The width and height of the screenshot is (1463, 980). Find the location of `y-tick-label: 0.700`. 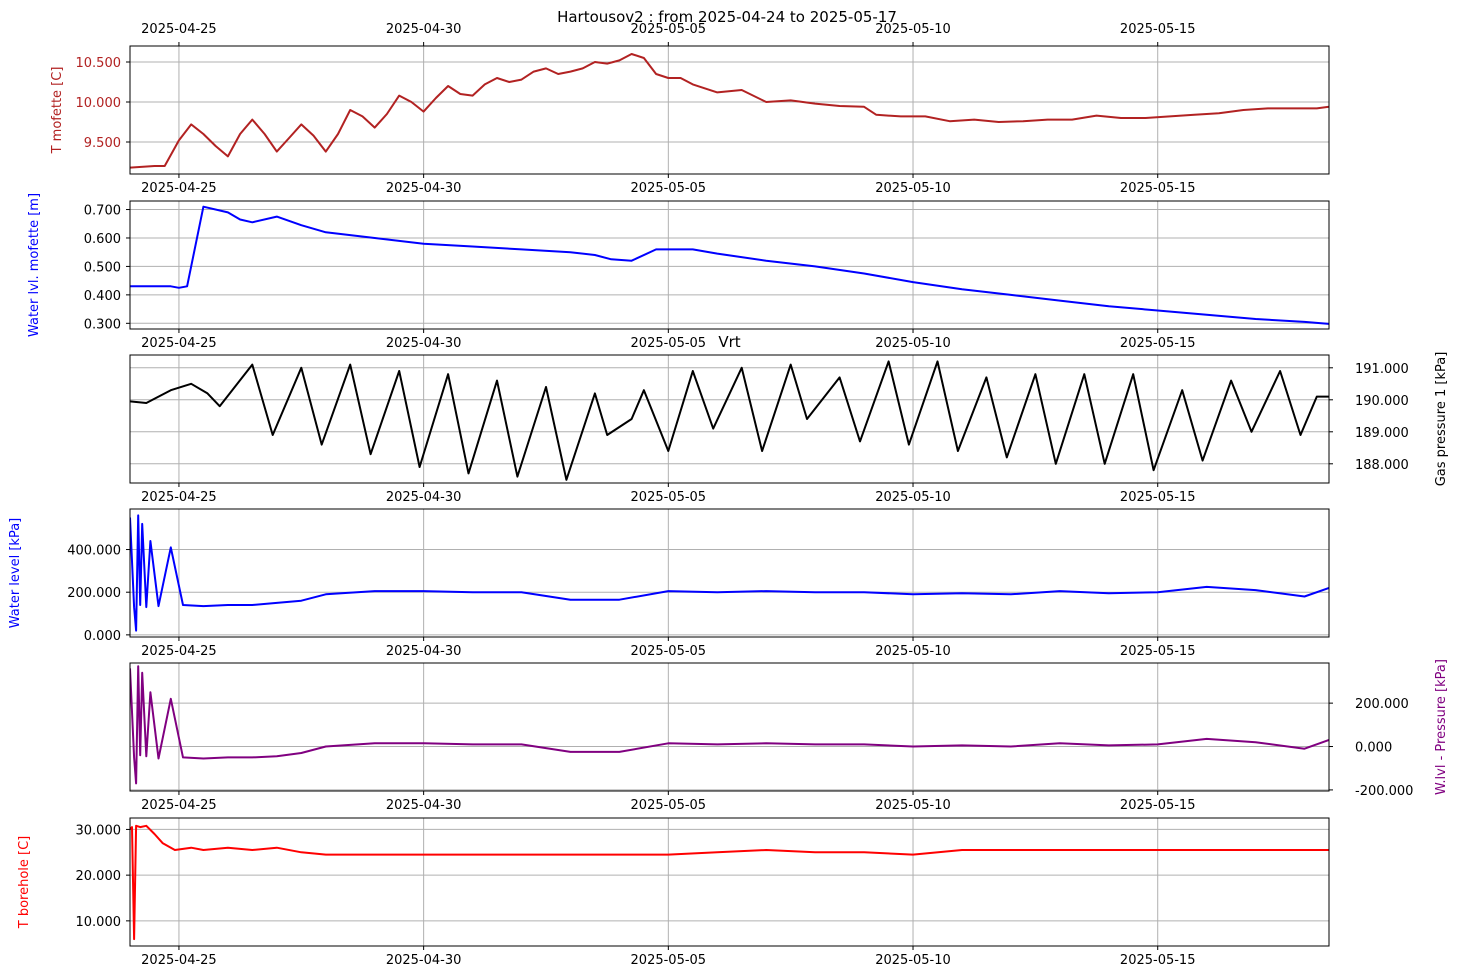

y-tick-label: 0.700 is located at coordinates (102, 211).